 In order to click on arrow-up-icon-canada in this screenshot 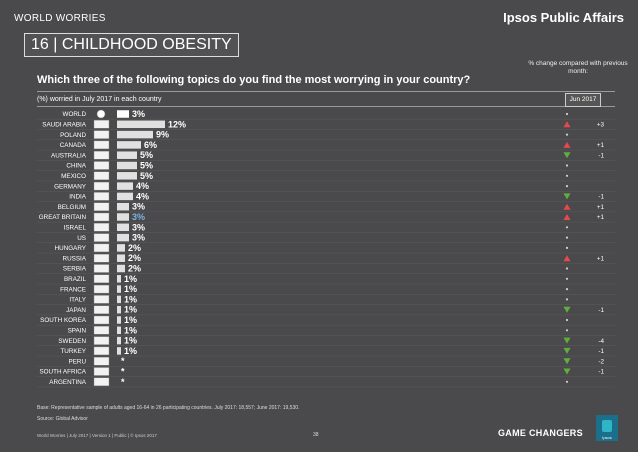, I will do `click(567, 144)`.